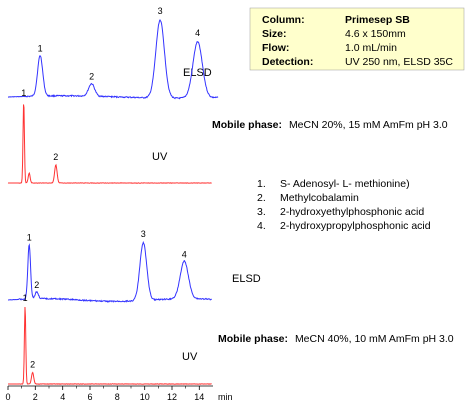  What do you see at coordinates (374, 339) in the screenshot?
I see `mobile-phase-2-value: MeCN 40%, 10 mM AmFm pH 3.0` at bounding box center [374, 339].